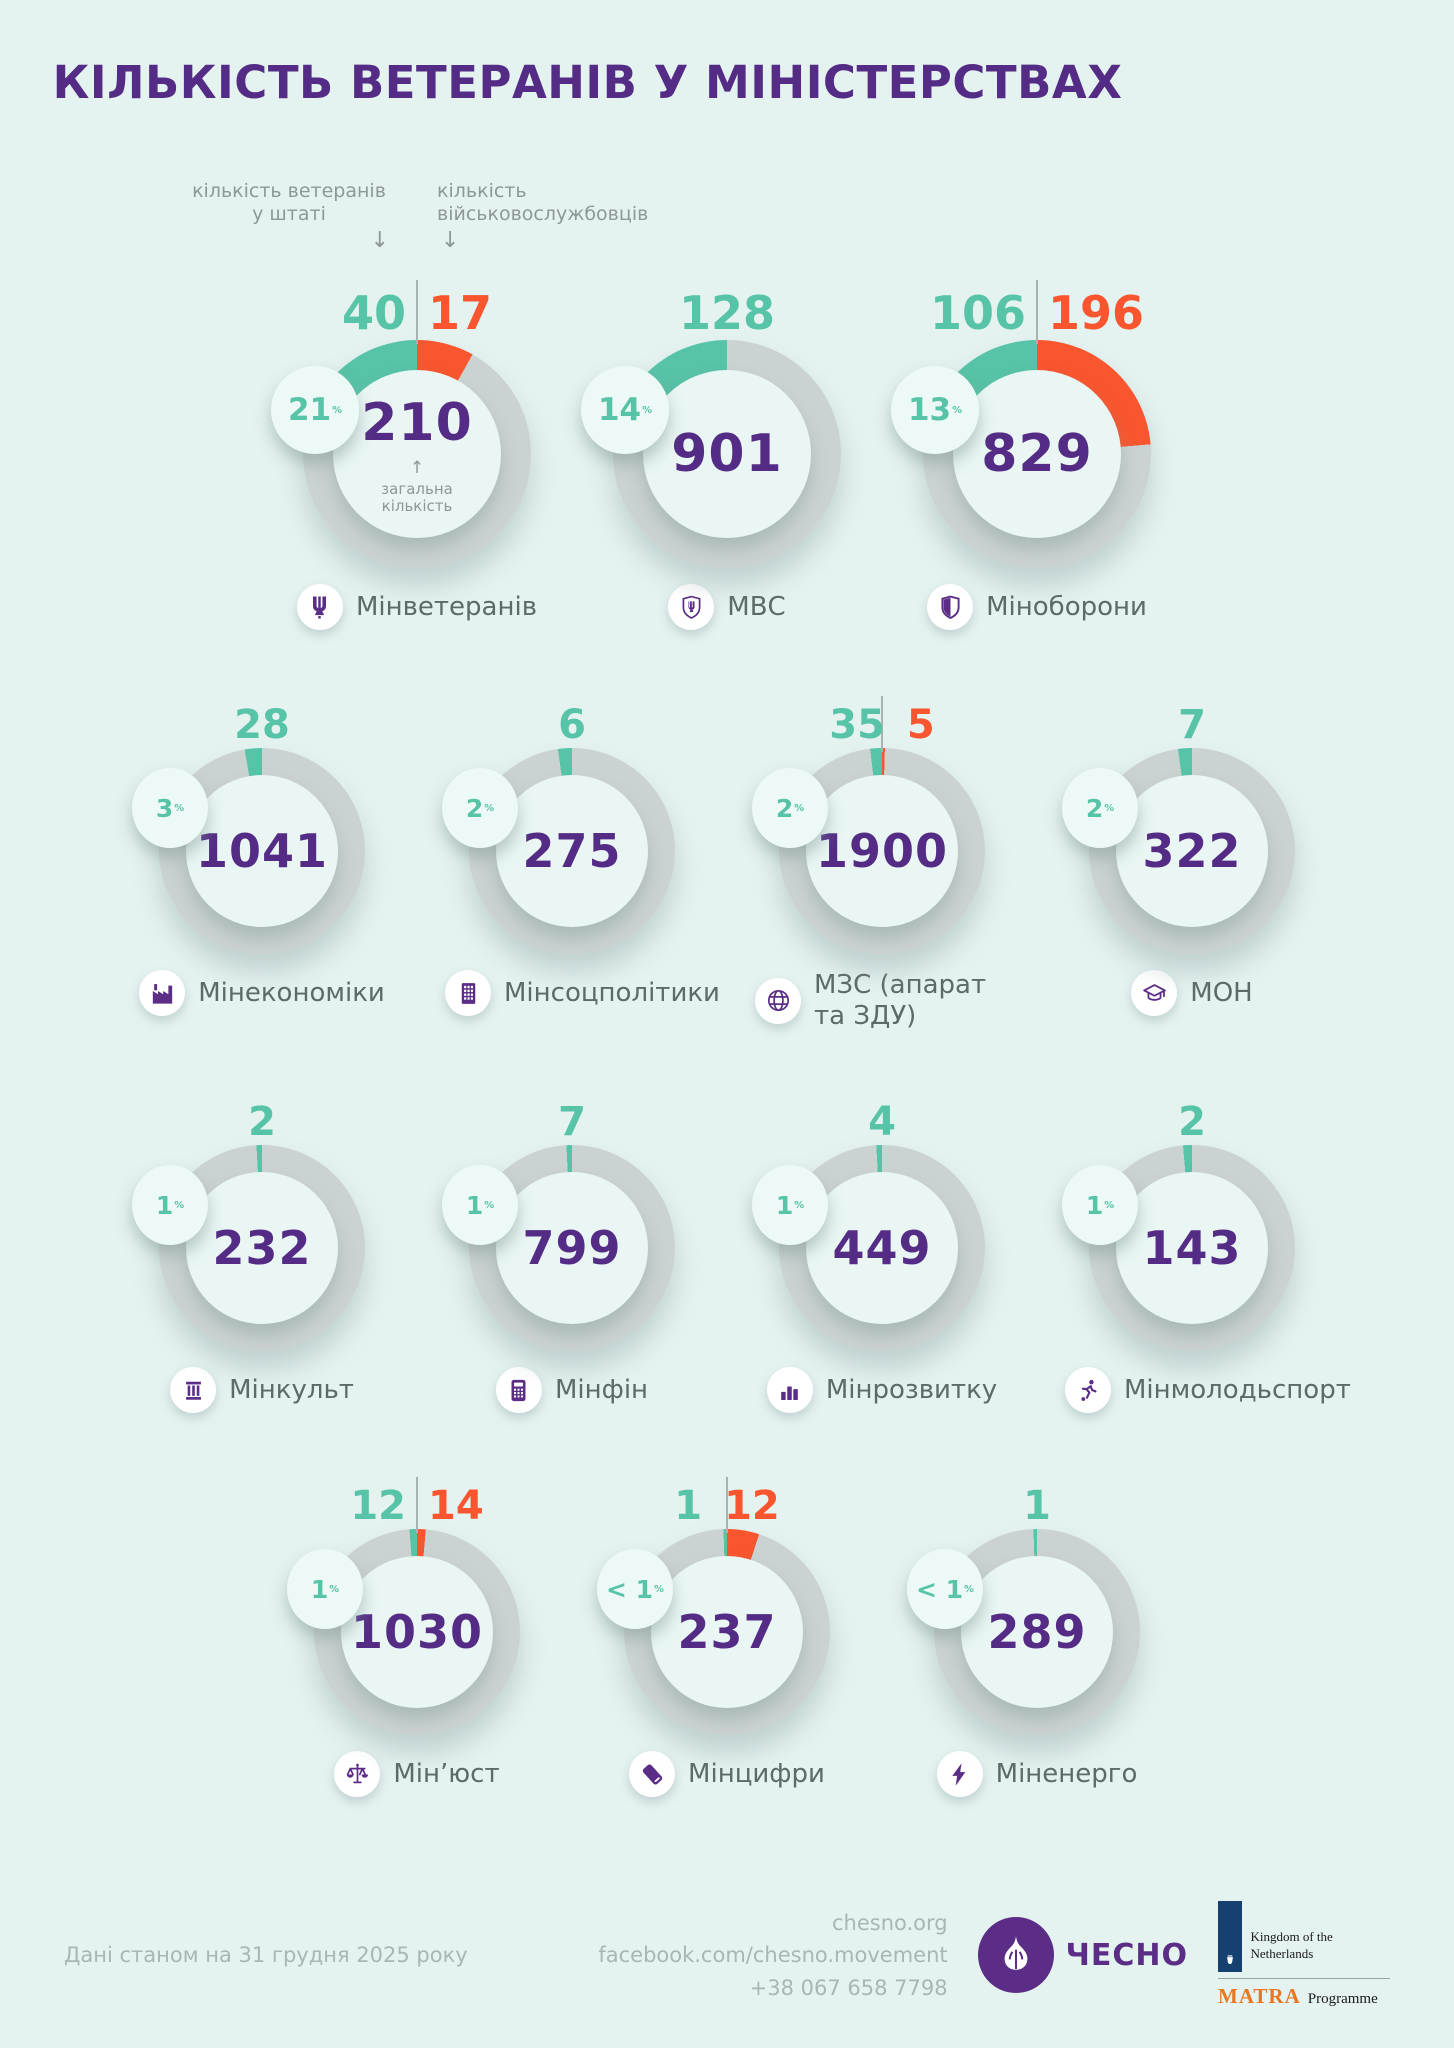 This screenshot has height=2048, width=1454. What do you see at coordinates (1237, 1390) in the screenshot?
I see `ministry-name: Мінмолодьспорт` at bounding box center [1237, 1390].